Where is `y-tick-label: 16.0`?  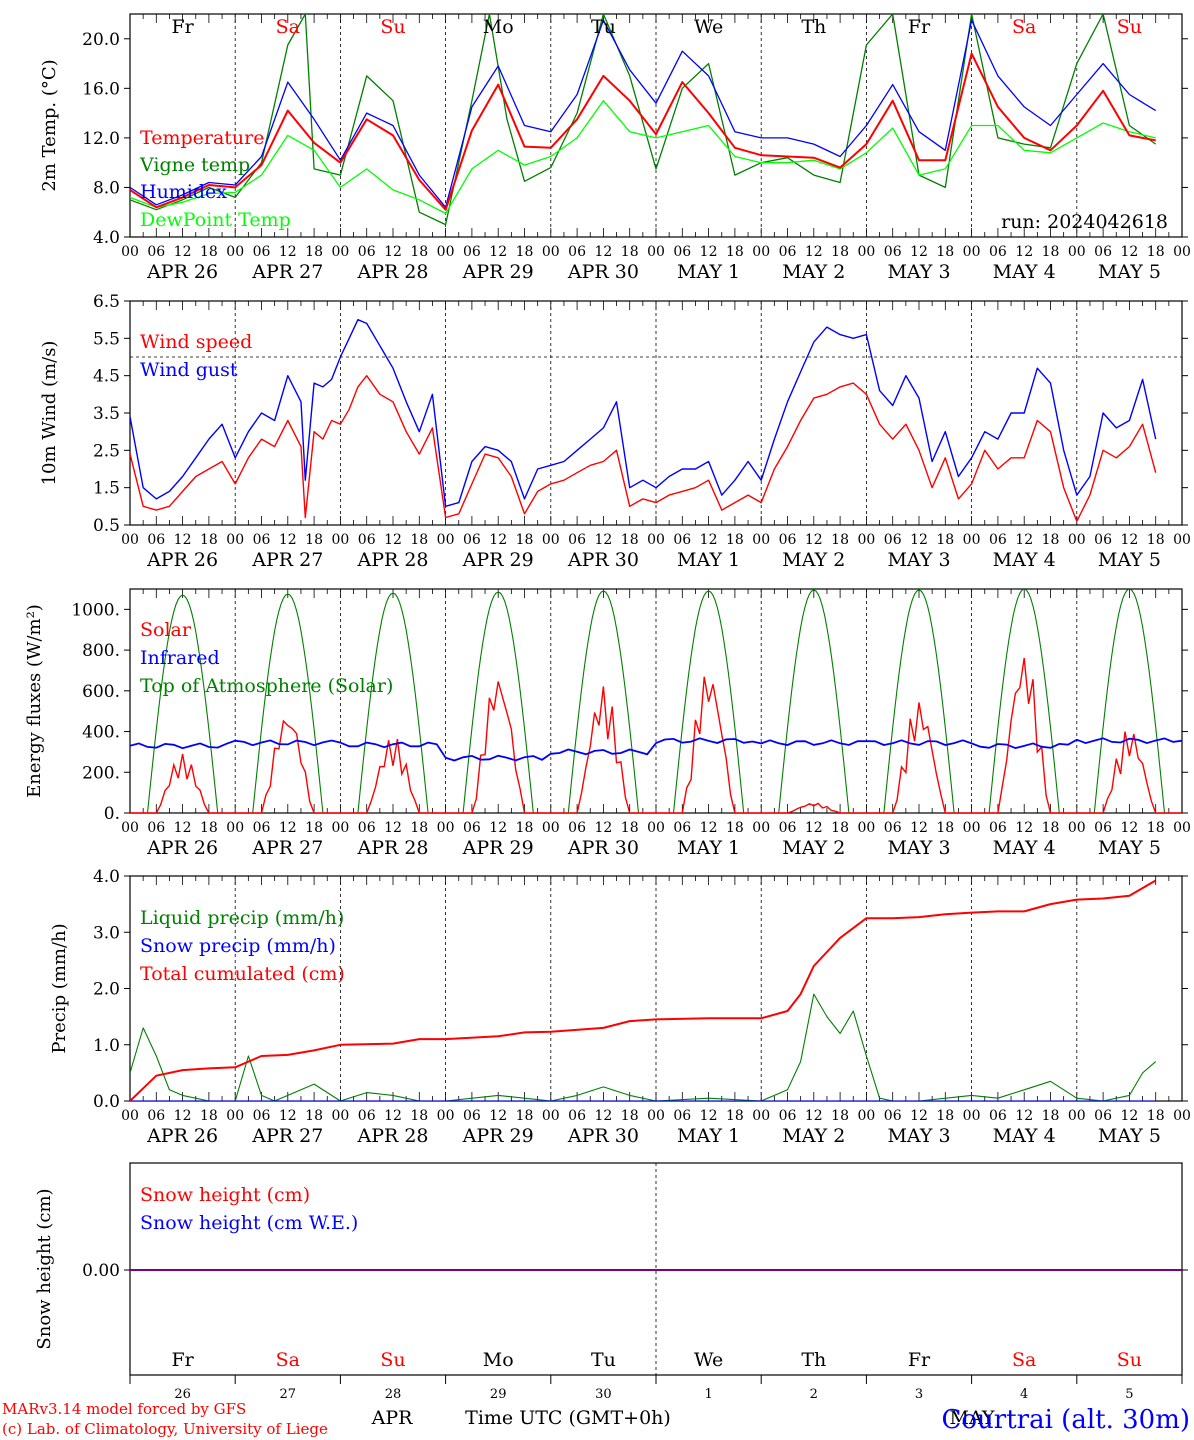
y-tick-label: 16.0 is located at coordinates (101, 89).